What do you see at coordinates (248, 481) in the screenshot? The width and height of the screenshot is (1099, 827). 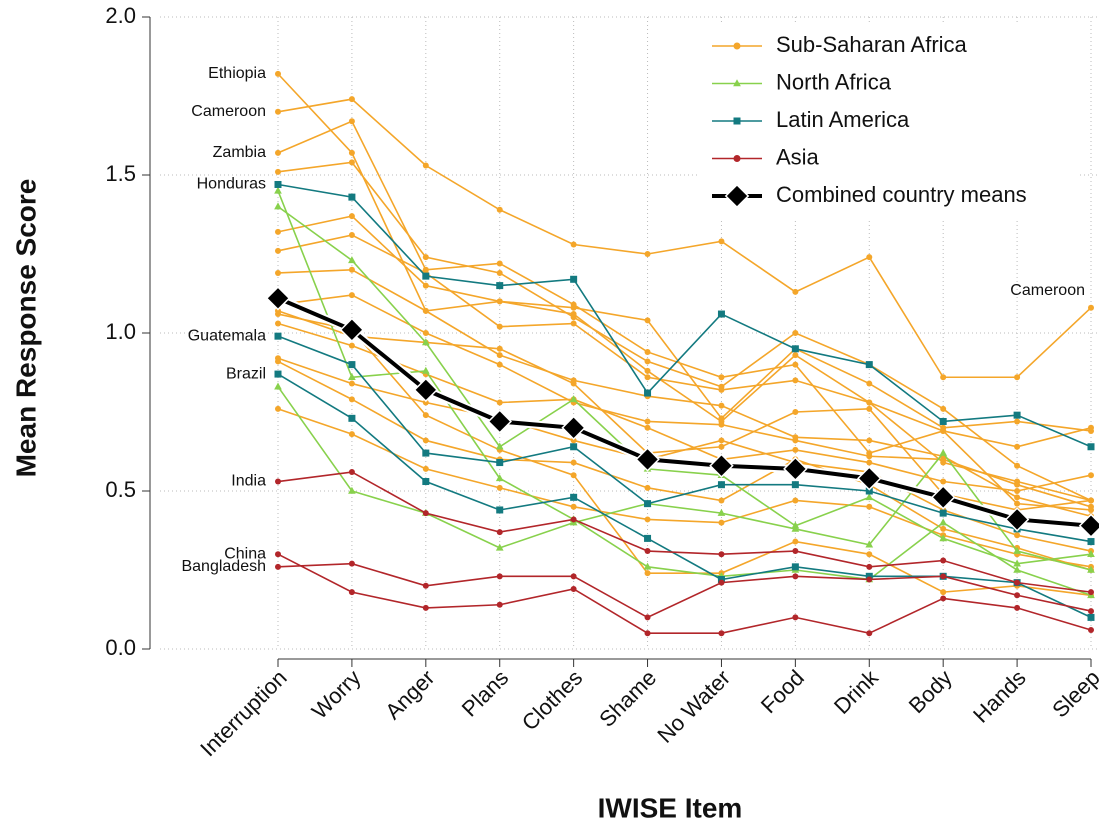 I see `country-label: India` at bounding box center [248, 481].